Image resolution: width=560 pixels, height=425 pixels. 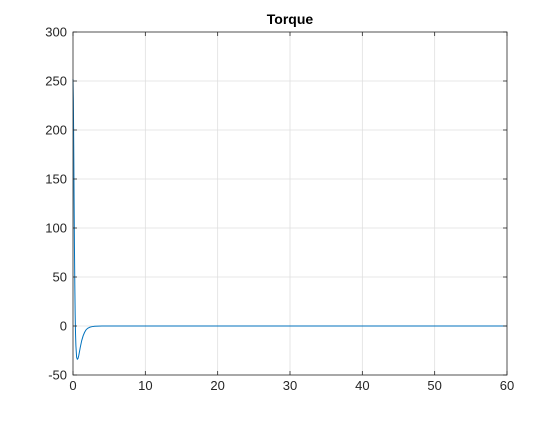 What do you see at coordinates (56, 228) in the screenshot?
I see `y-tick-label: 100` at bounding box center [56, 228].